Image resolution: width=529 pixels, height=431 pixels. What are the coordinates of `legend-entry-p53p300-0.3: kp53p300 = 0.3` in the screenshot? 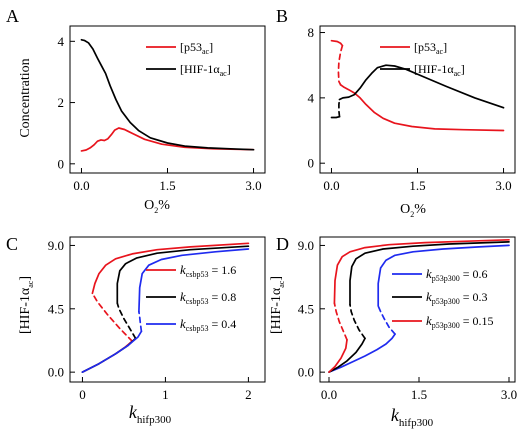 It's located at (457, 297).